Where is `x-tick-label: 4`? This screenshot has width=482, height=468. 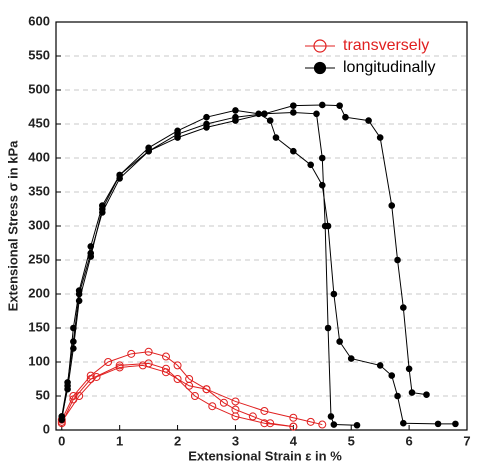 x-tick-label: 4 is located at coordinates (294, 440).